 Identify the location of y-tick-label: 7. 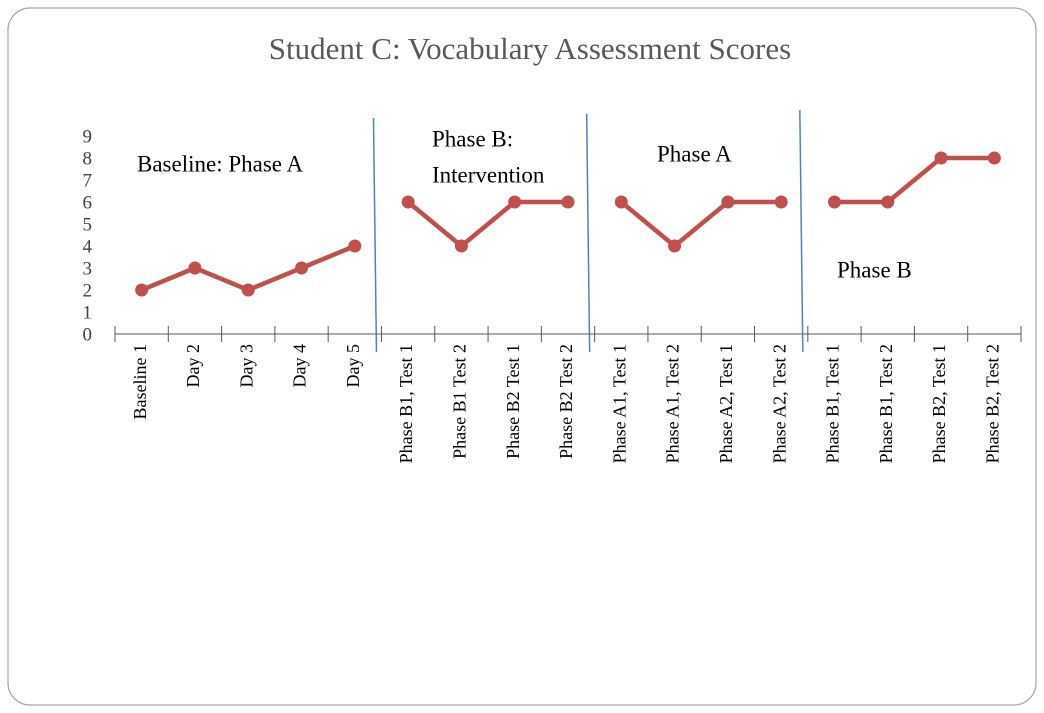
(88, 180).